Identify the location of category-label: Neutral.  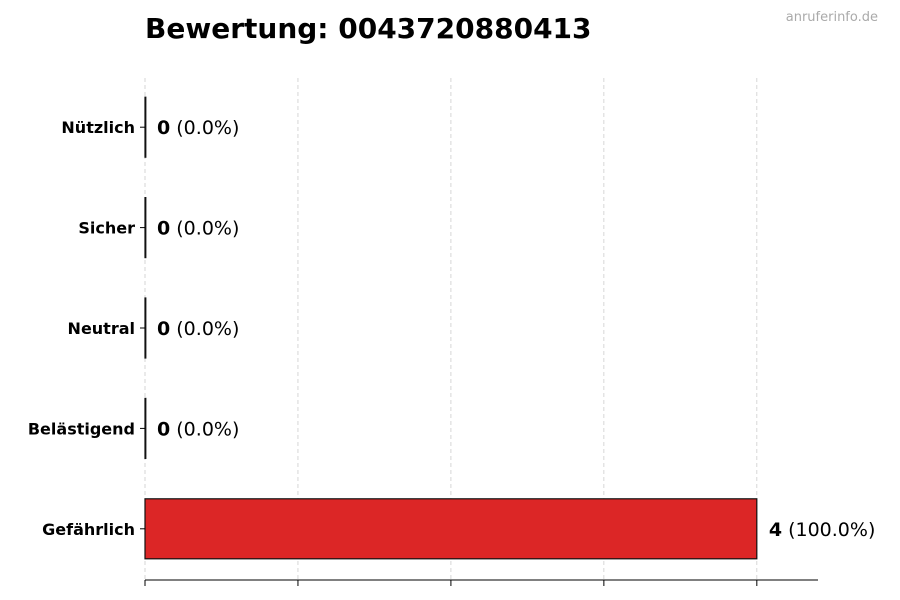
(101, 328).